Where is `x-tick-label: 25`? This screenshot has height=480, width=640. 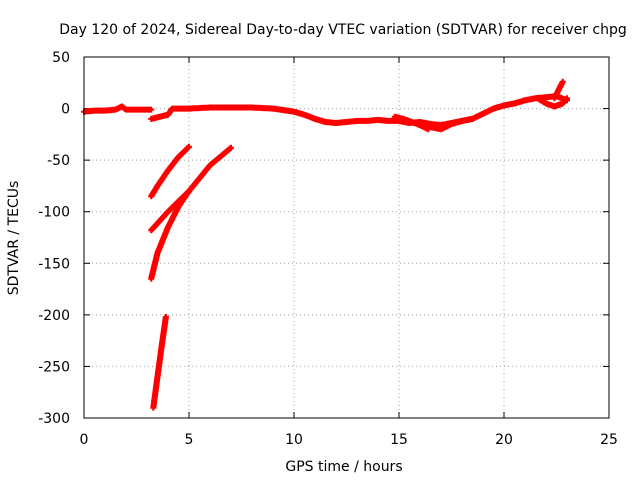
x-tick-label: 25 is located at coordinates (609, 440).